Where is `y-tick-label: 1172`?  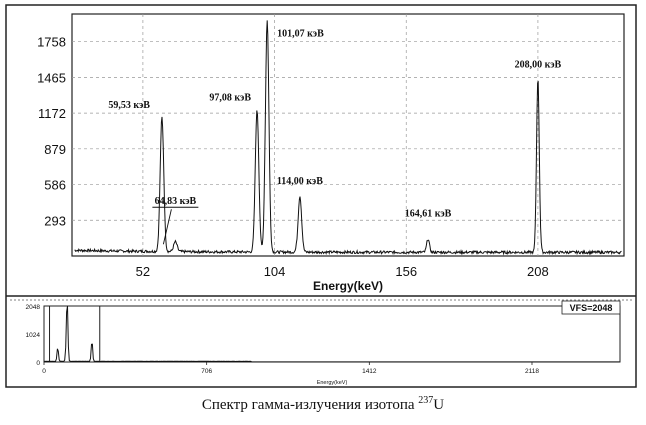
y-tick-label: 1172 is located at coordinates (52, 113).